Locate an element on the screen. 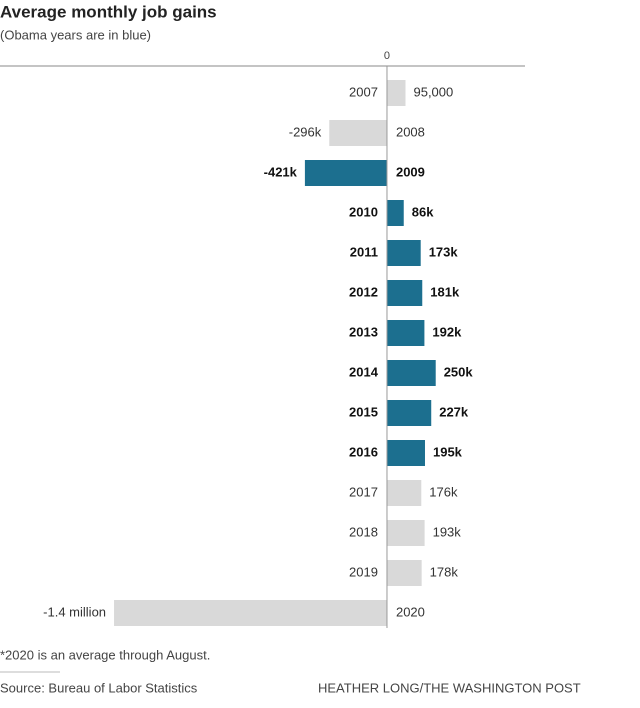 The image size is (640, 708). source: Source: Bureau of Labor Statistics is located at coordinates (99, 687).